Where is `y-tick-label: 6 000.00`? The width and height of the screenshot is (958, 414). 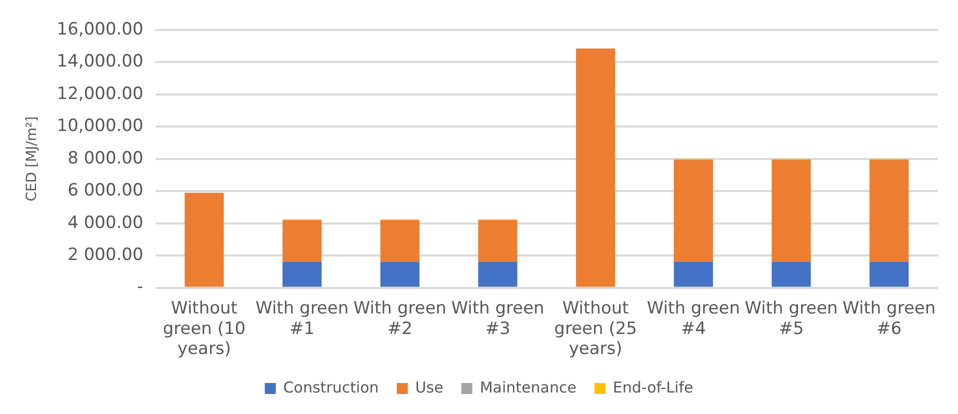 y-tick-label: 6 000.00 is located at coordinates (106, 190).